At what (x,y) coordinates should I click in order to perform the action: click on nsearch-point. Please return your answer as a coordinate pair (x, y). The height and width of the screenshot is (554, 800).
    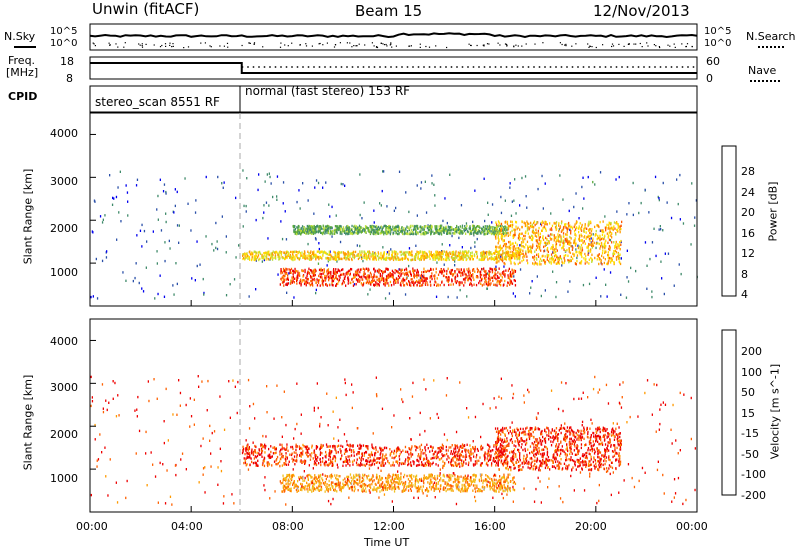
    Looking at the image, I should click on (426, 46).